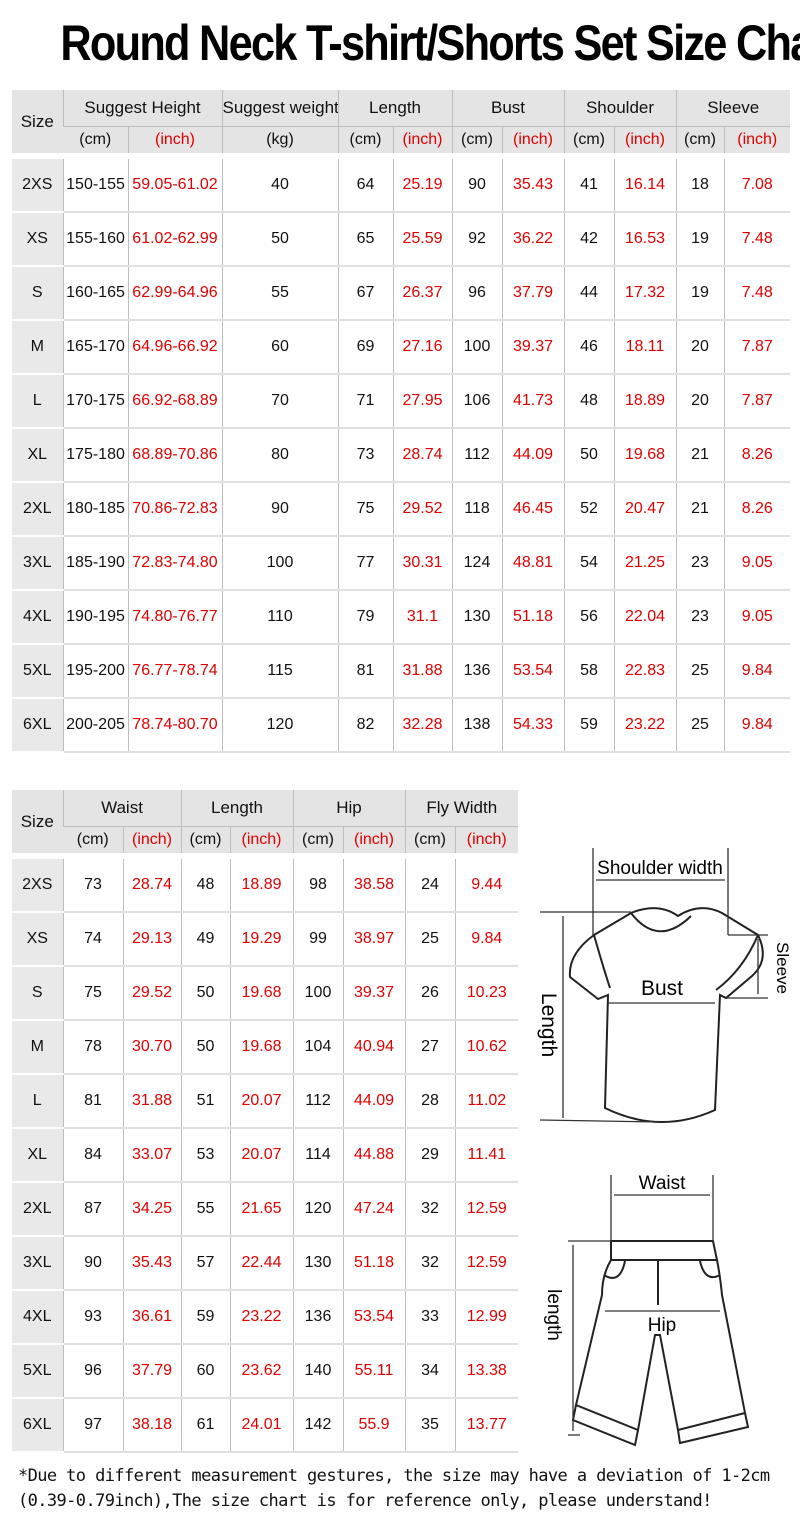  Describe the element at coordinates (422, 725) in the screenshot. I see `value-cell: 32.28` at that location.